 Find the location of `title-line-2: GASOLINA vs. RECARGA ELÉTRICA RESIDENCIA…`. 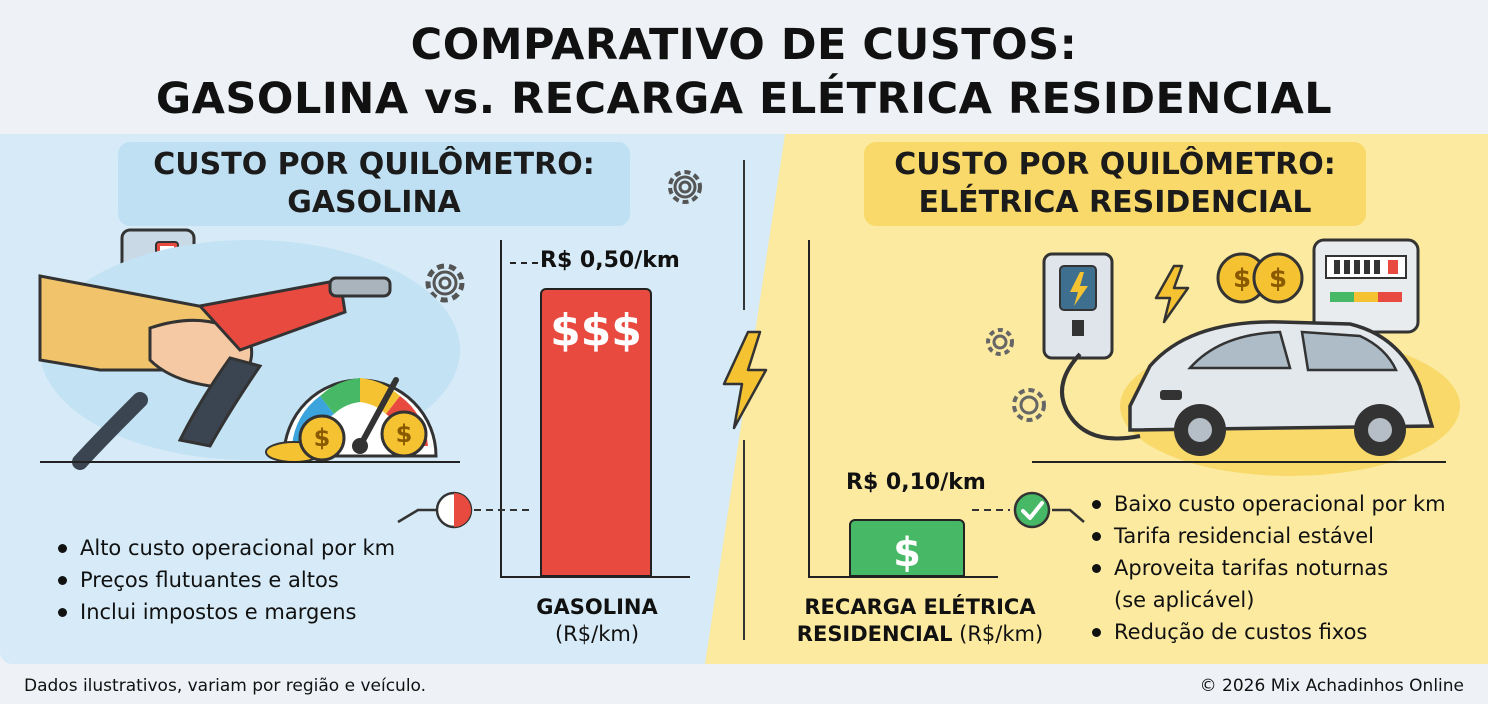

title-line-2: GASOLINA vs. RECARGA ELÉTRICA RESIDENCIA… is located at coordinates (744, 99).